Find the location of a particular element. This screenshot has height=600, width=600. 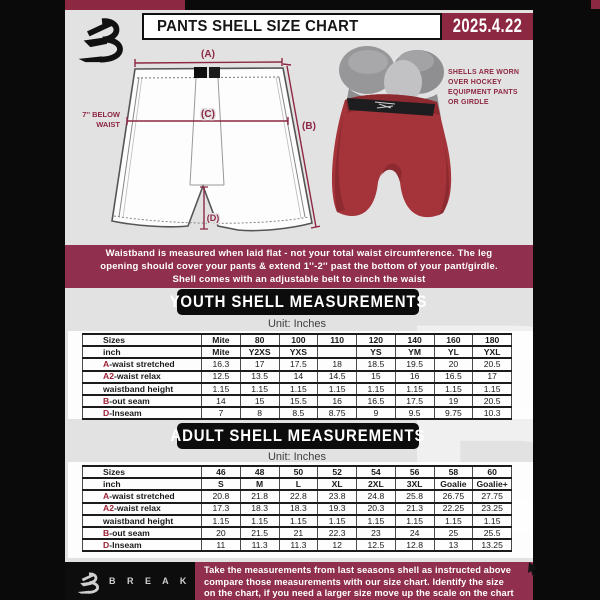

table-cell: 18 is located at coordinates (337, 364).